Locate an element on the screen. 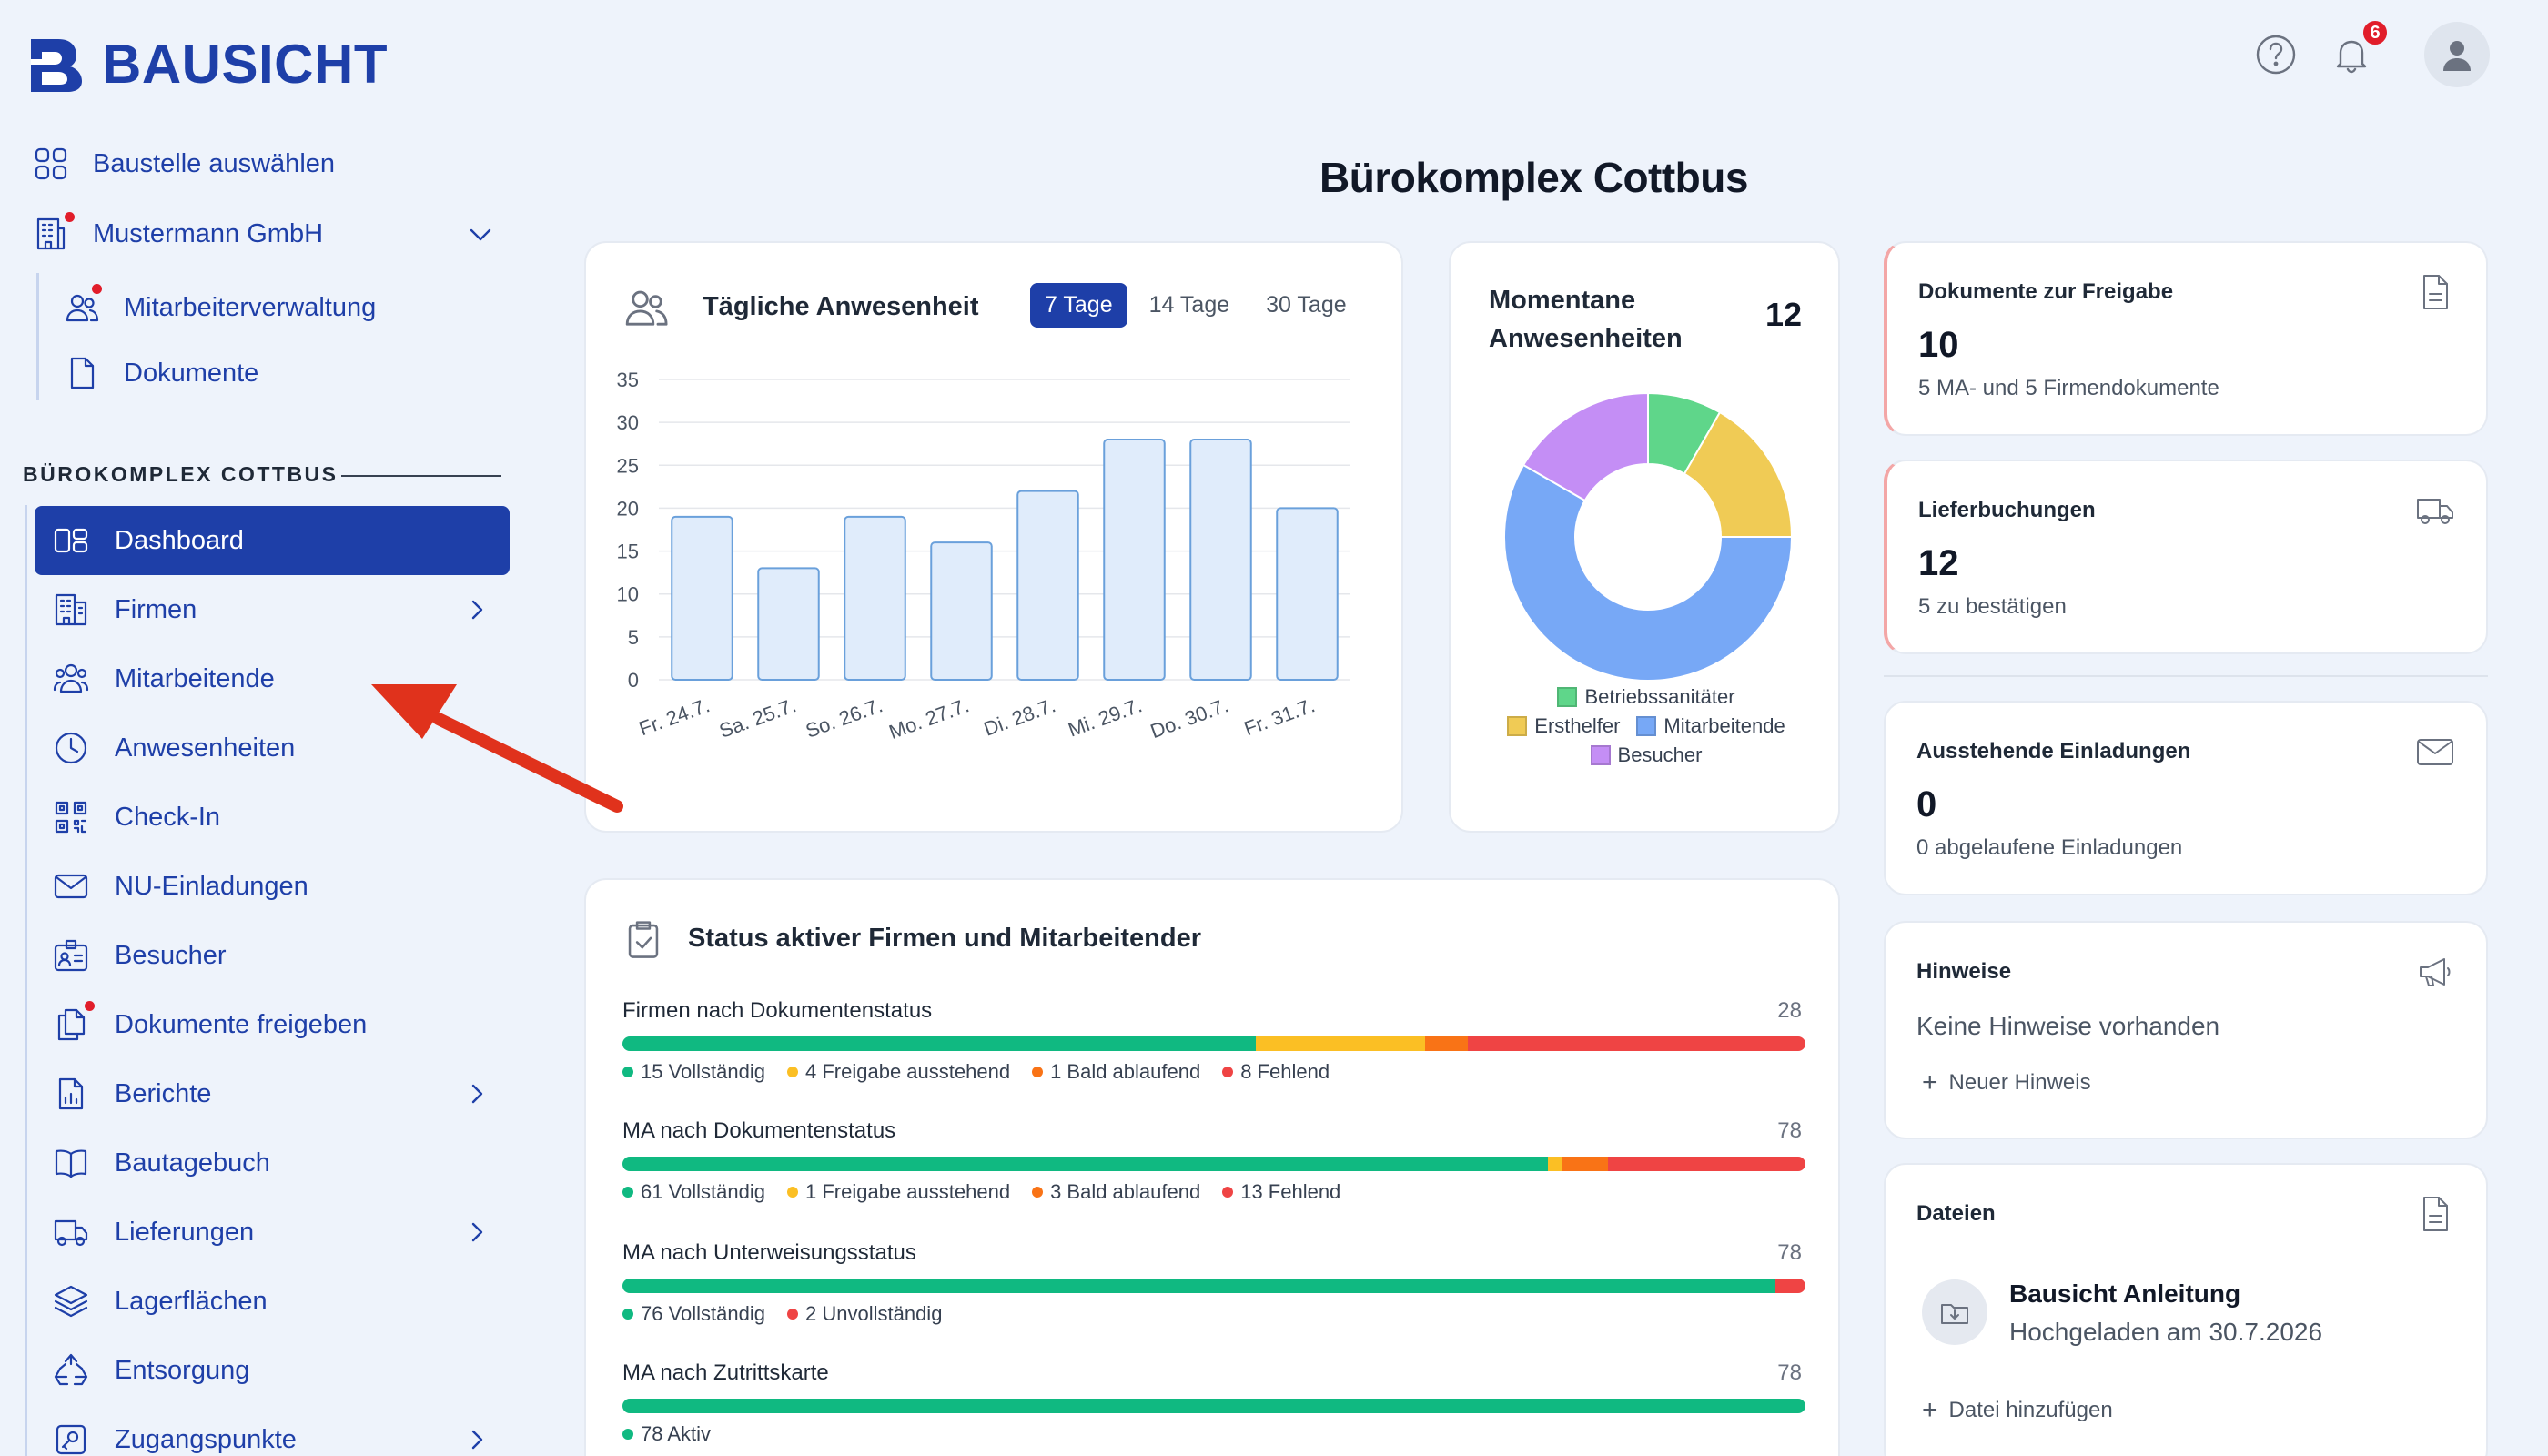 This screenshot has height=1456, width=2548. file-meta: Hochgeladen am 30.7.2026 is located at coordinates (2166, 1332).